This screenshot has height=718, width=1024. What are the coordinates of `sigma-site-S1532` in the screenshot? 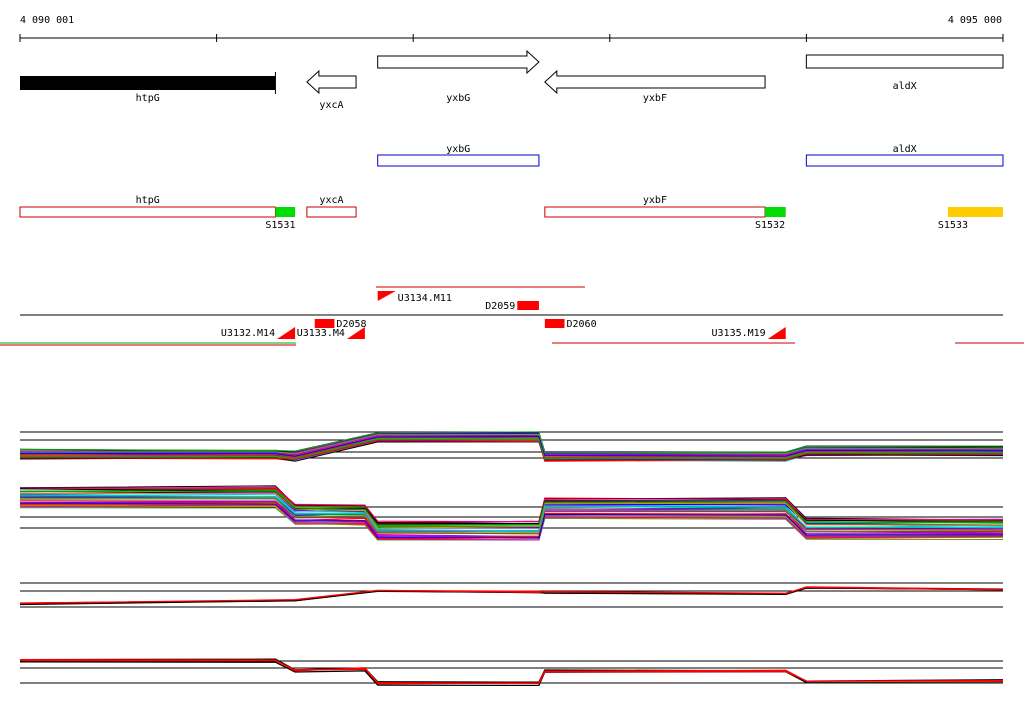 It's located at (775, 212).